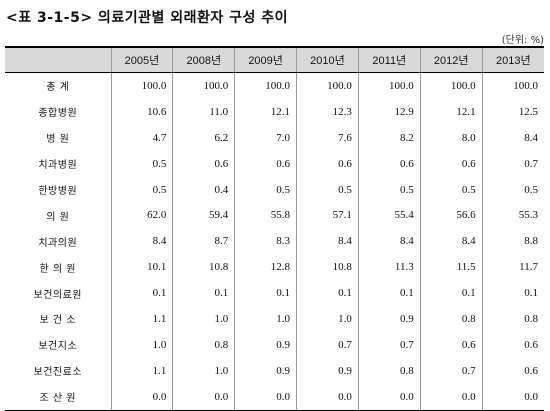  Describe the element at coordinates (451, 137) in the screenshot. I see `value-cell: 8.0` at that location.